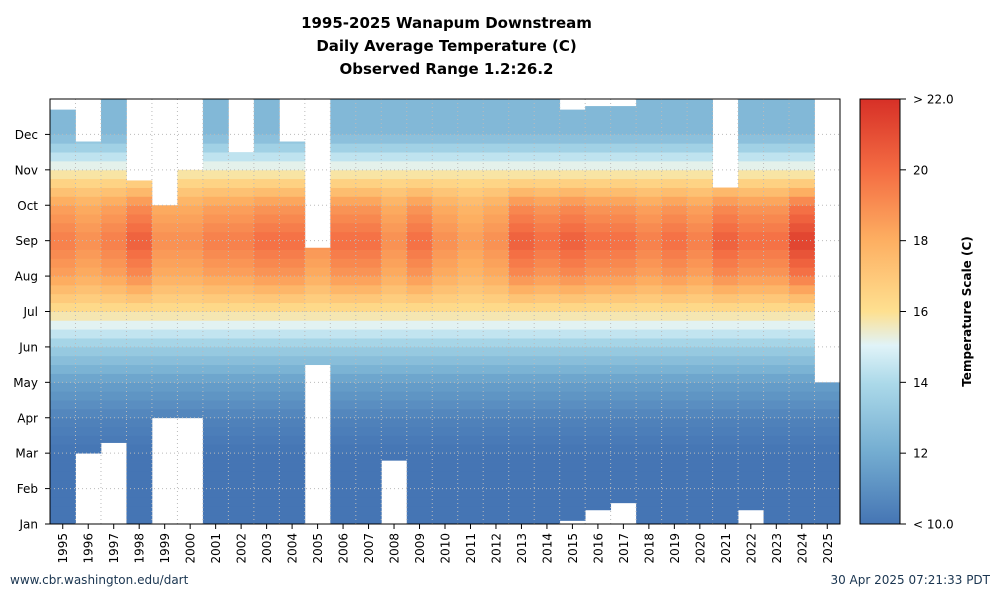 The width and height of the screenshot is (1000, 600). What do you see at coordinates (776, 312) in the screenshot?
I see `year-column-2023` at bounding box center [776, 312].